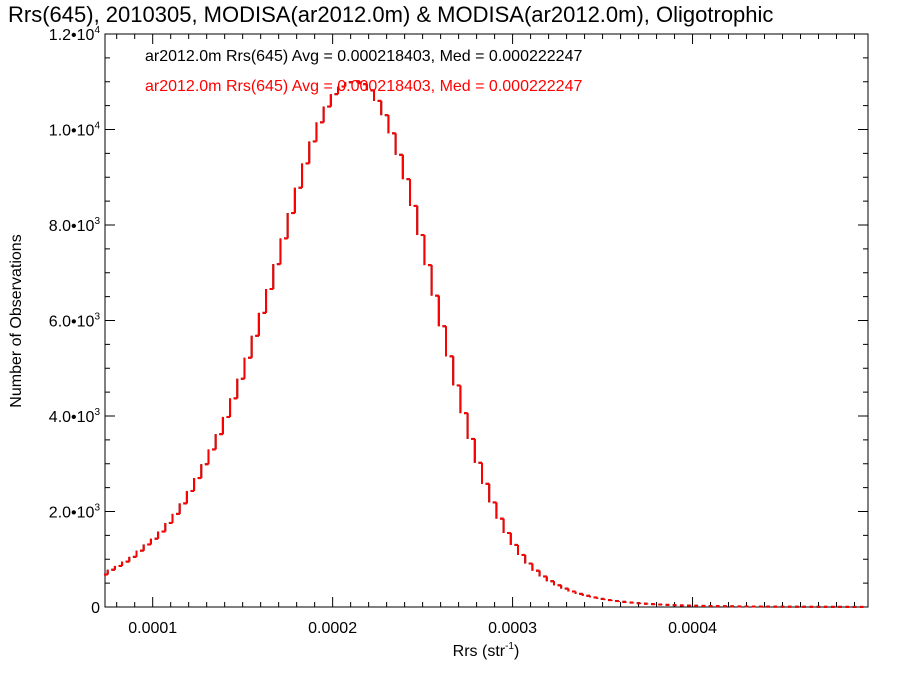 This screenshot has width=900, height=675. I want to click on x-axis-title: Rrs (str-1), so click(486, 650).